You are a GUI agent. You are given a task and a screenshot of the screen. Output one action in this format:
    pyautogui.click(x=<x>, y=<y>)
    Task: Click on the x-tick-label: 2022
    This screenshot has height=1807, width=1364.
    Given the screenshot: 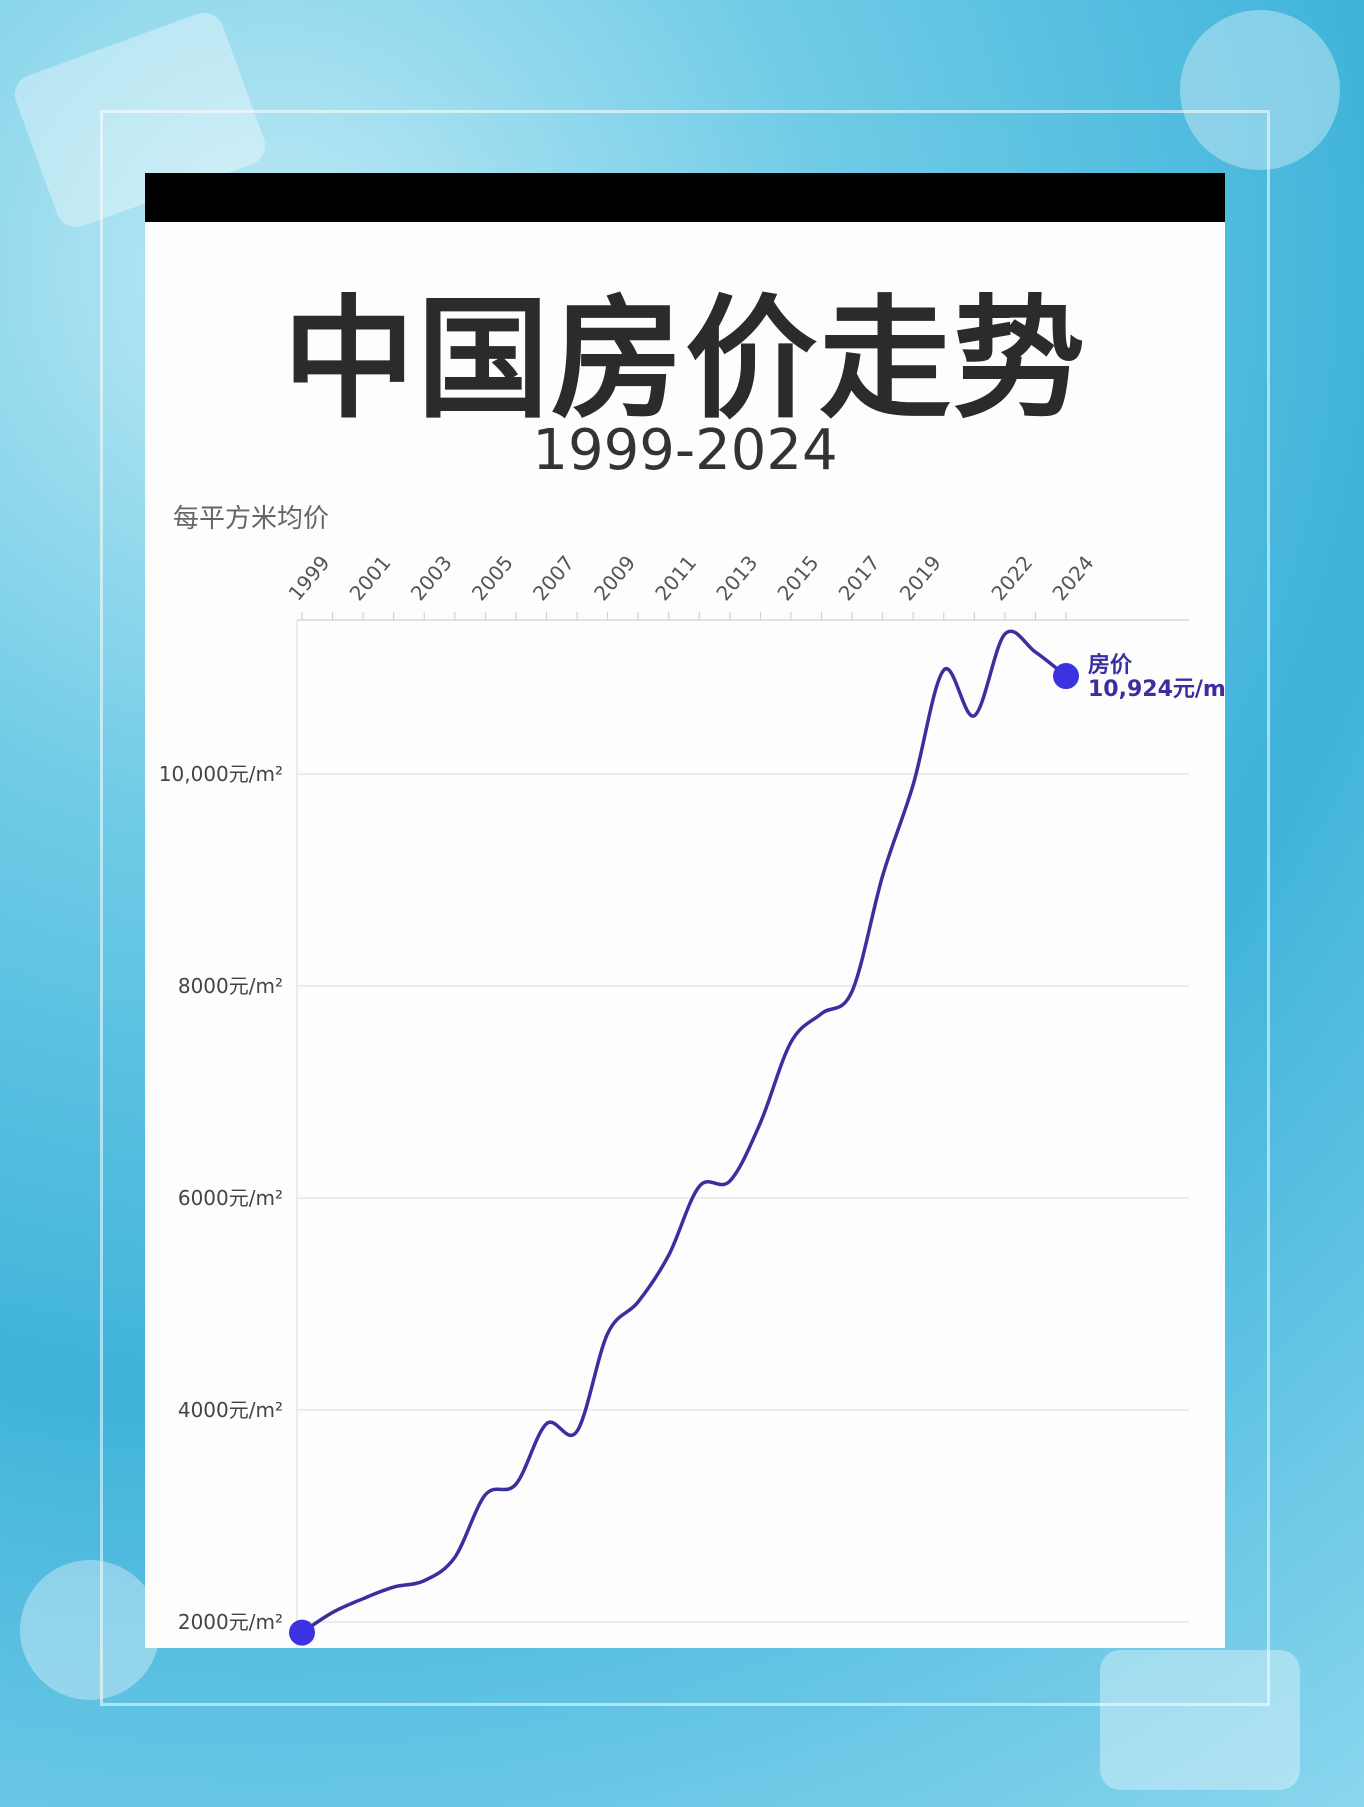 What is the action you would take?
    pyautogui.click(x=1011, y=578)
    